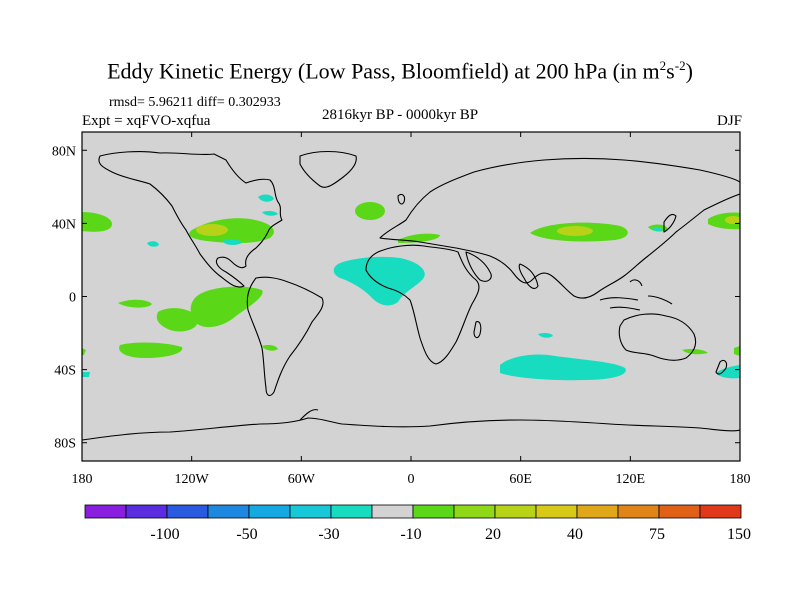 Image resolution: width=800 pixels, height=600 pixels. I want to click on season-label: DJF, so click(729, 121).